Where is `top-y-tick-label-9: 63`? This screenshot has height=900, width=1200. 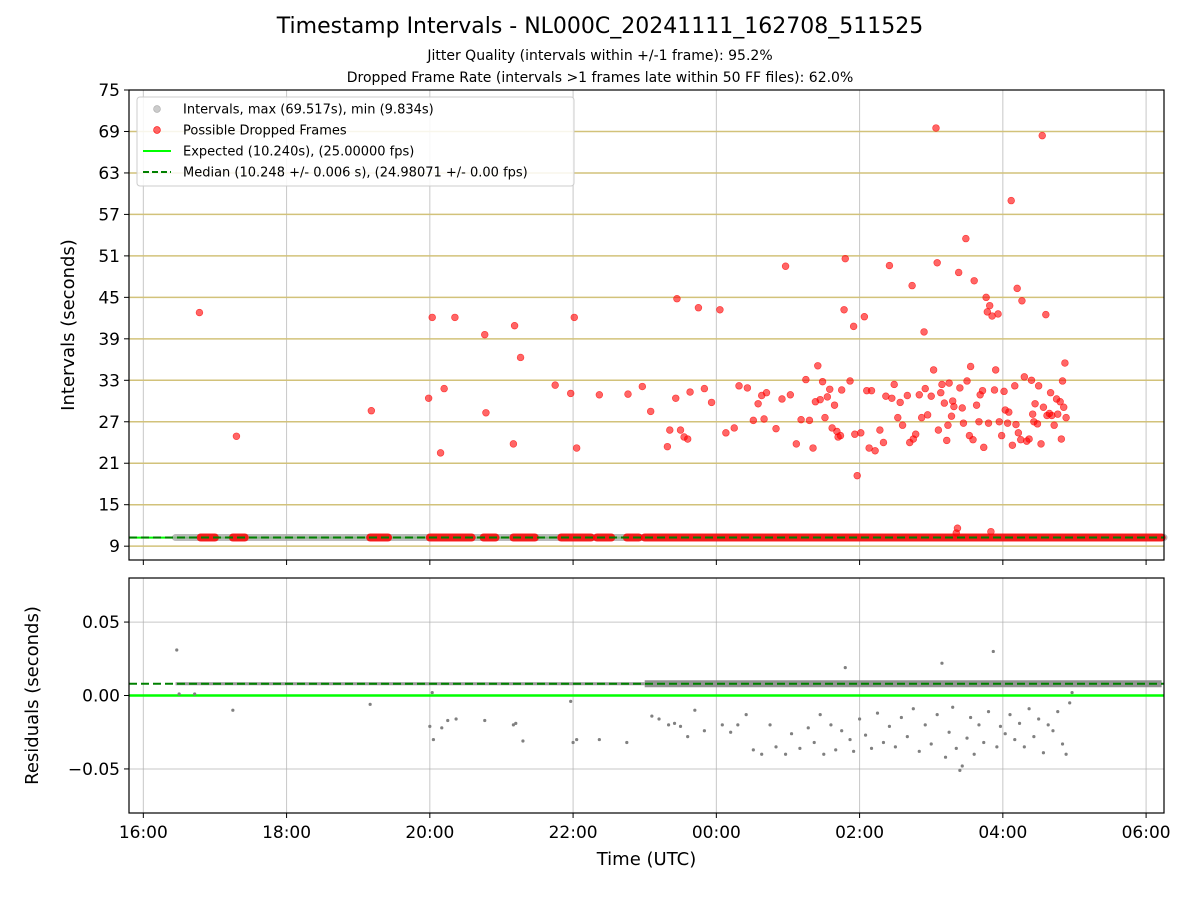 top-y-tick-label-9: 63 is located at coordinates (109, 174).